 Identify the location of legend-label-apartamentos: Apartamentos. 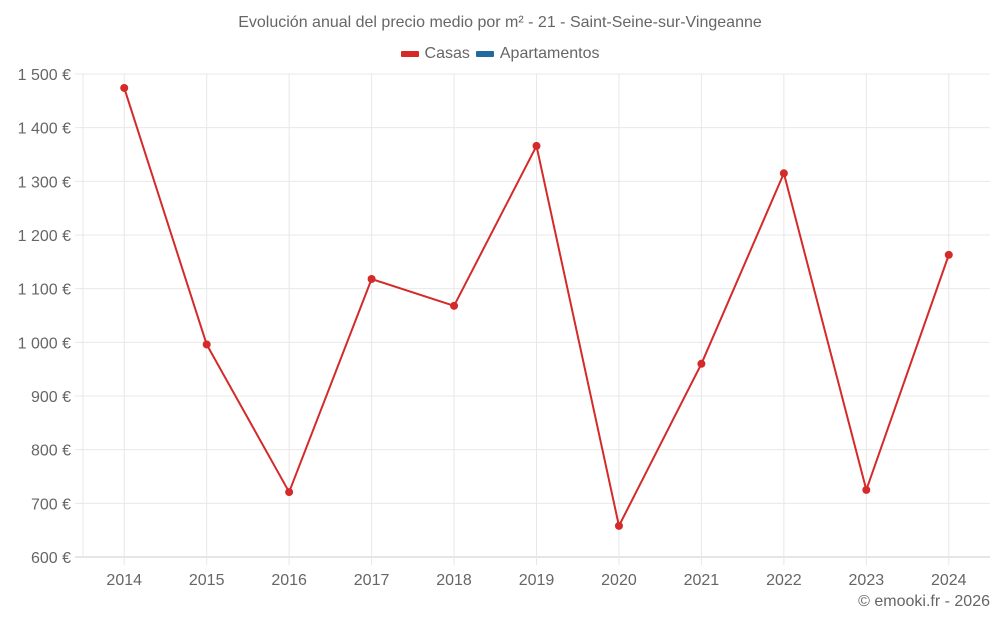
(549, 53).